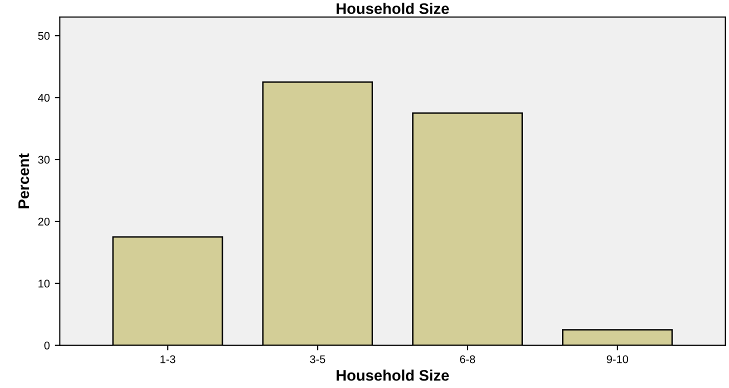  Describe the element at coordinates (44, 284) in the screenshot. I see `y-tick-label: 10` at that location.